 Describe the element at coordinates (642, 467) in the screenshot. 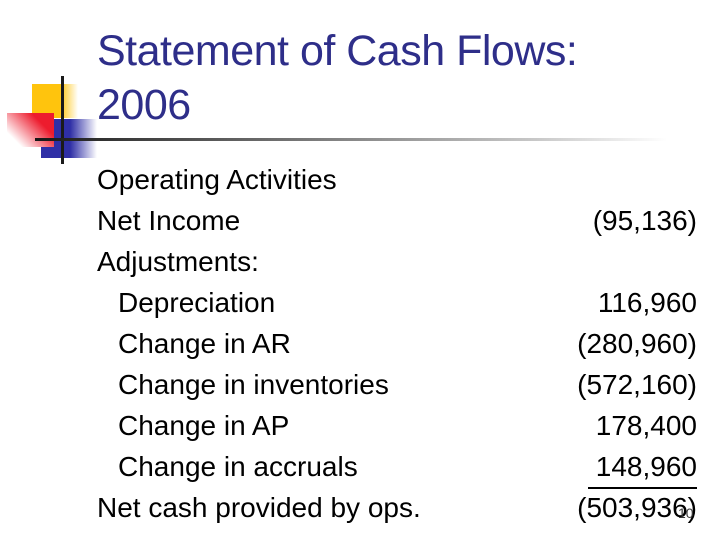

I see `row-value: 148,960` at that location.